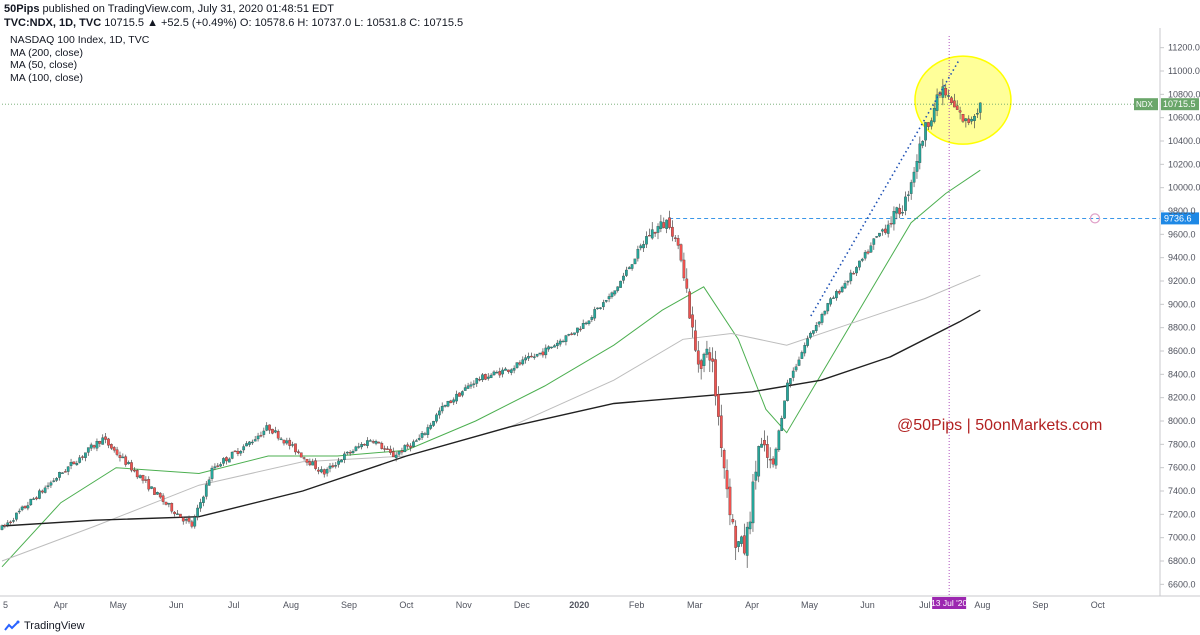 The width and height of the screenshot is (1200, 635). I want to click on y-tick-label: 7200.0, so click(1182, 514).